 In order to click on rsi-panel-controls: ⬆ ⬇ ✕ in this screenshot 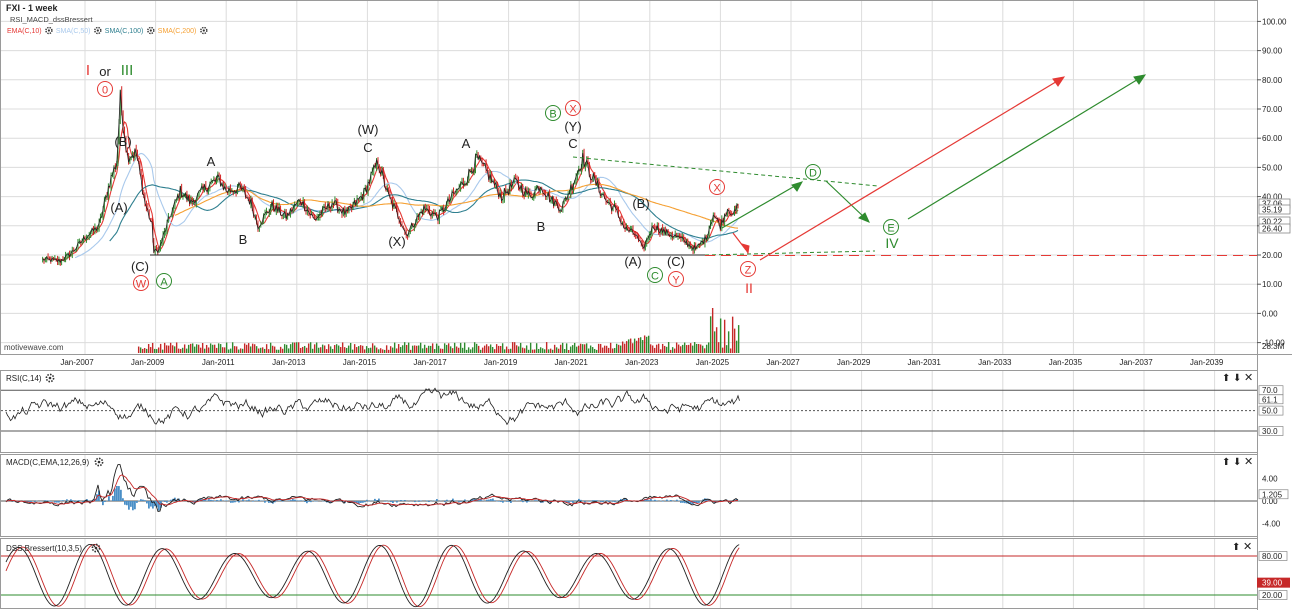, I will do `click(1237, 378)`.